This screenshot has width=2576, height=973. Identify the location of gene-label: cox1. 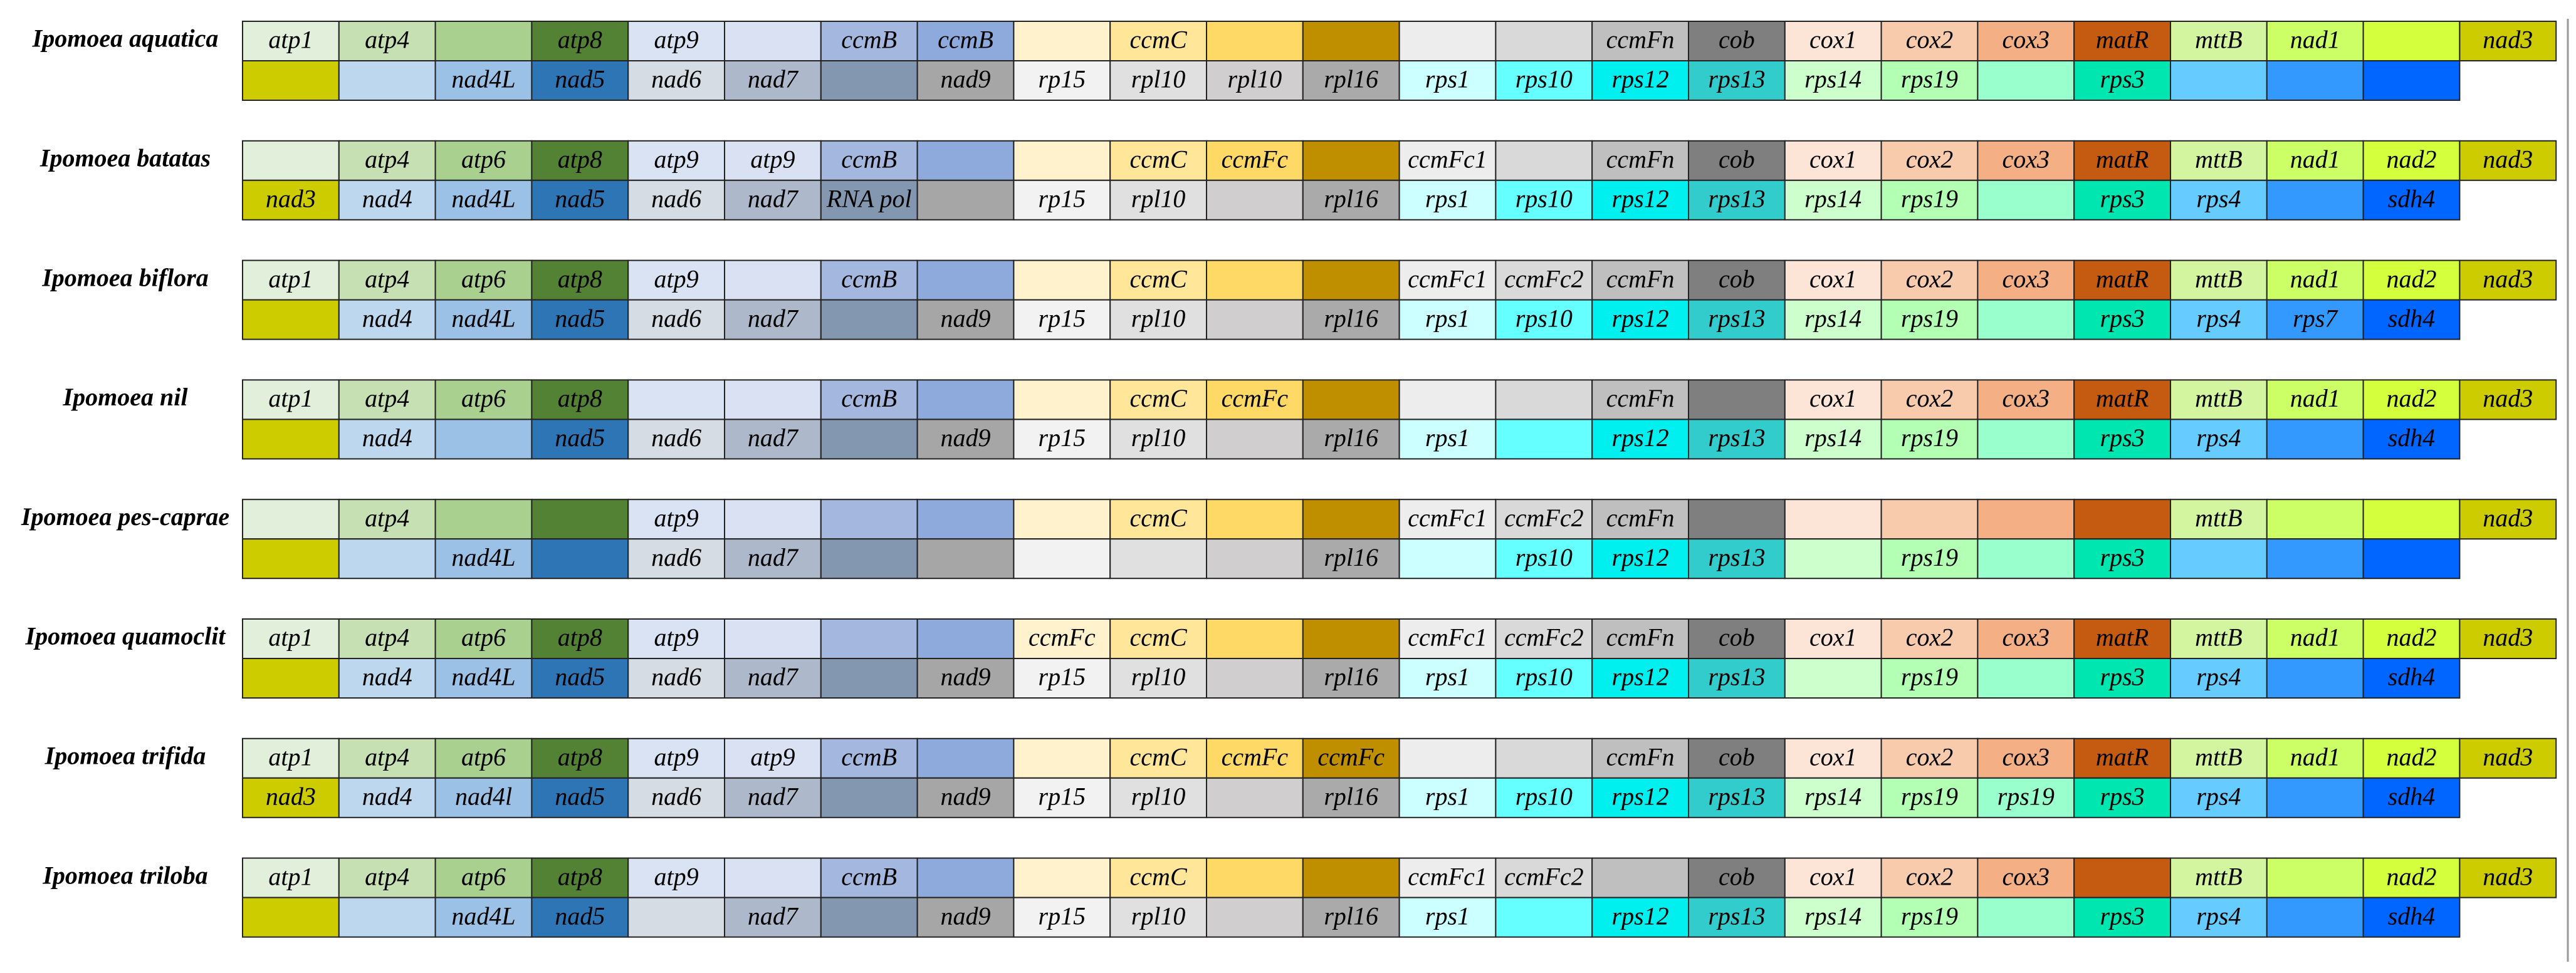
(1833, 876).